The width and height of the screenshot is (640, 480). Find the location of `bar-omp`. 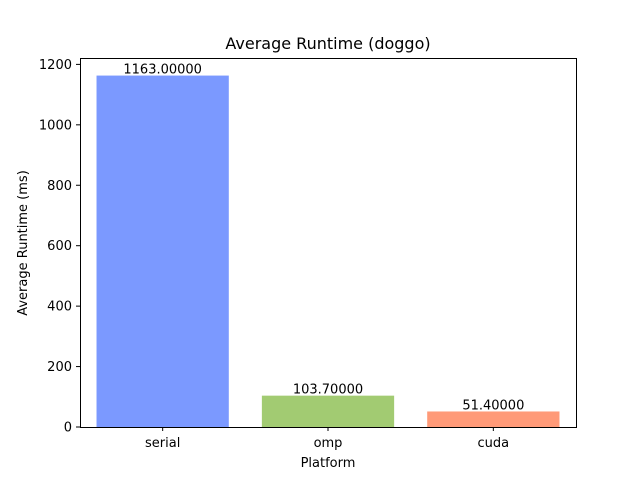

bar-omp is located at coordinates (328, 411).